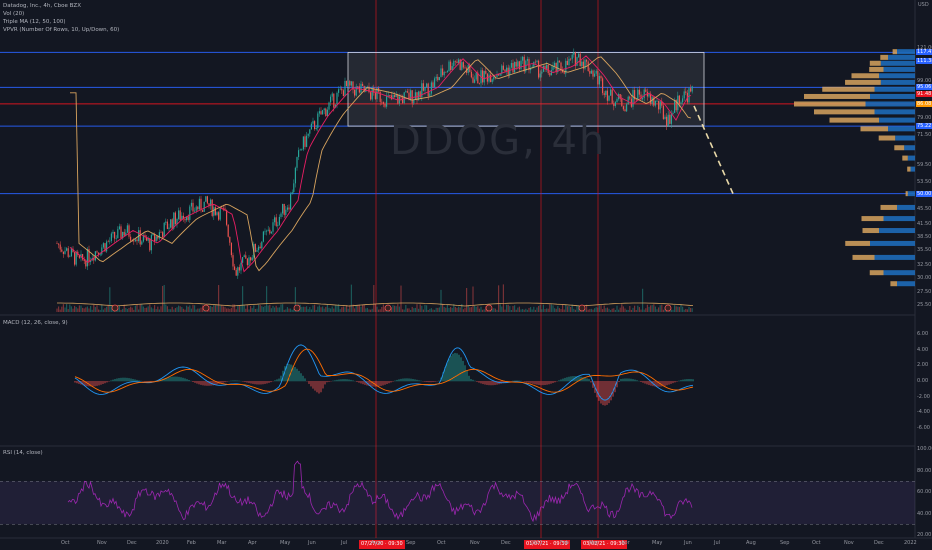 The width and height of the screenshot is (932, 550). I want to click on vertical-marker-label: 03/02/21 · 09:30, so click(604, 544).